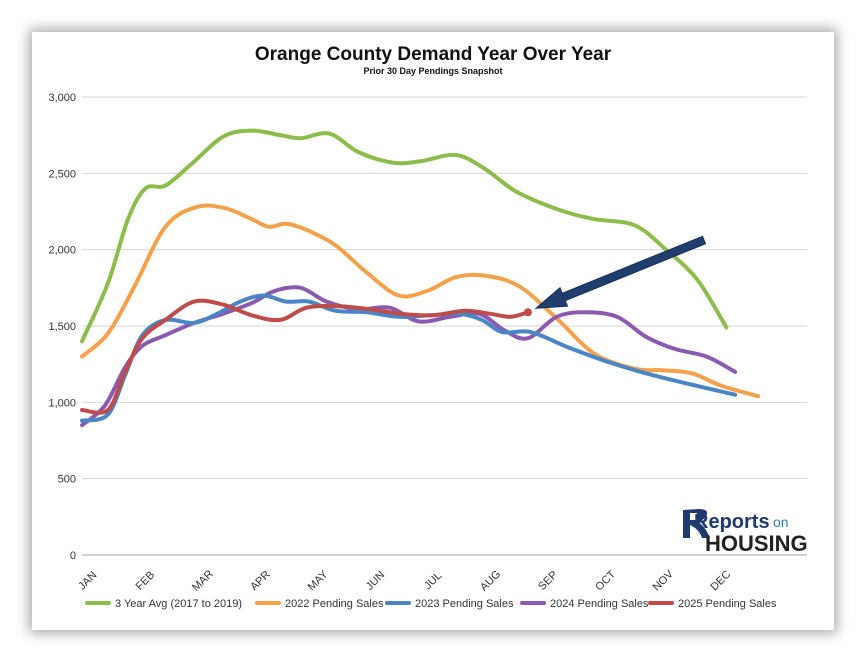 The width and height of the screenshot is (867, 665). I want to click on legend-label: 2024 Pending Sales, so click(599, 604).